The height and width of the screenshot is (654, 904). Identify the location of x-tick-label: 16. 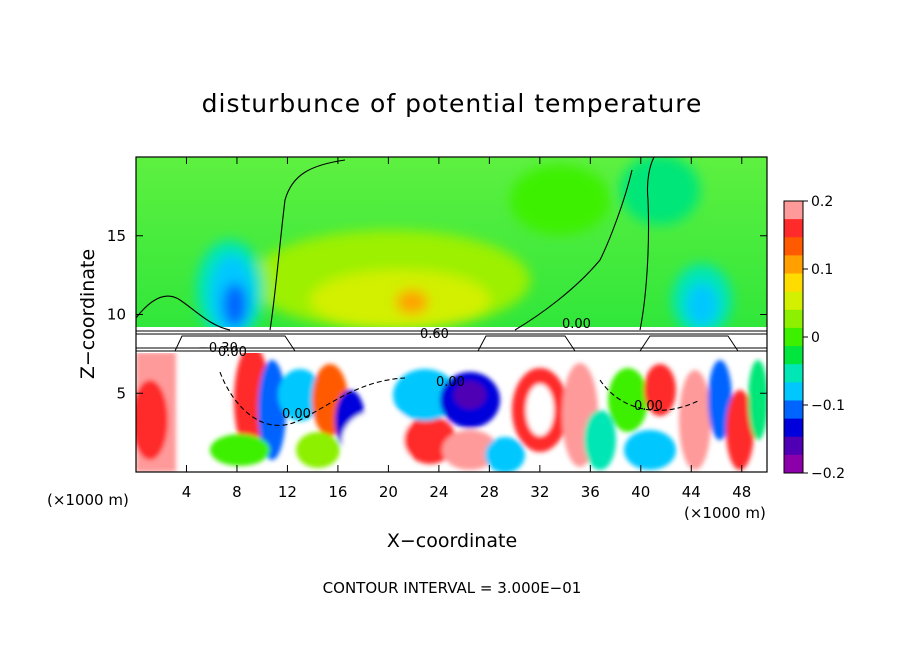
(337, 492).